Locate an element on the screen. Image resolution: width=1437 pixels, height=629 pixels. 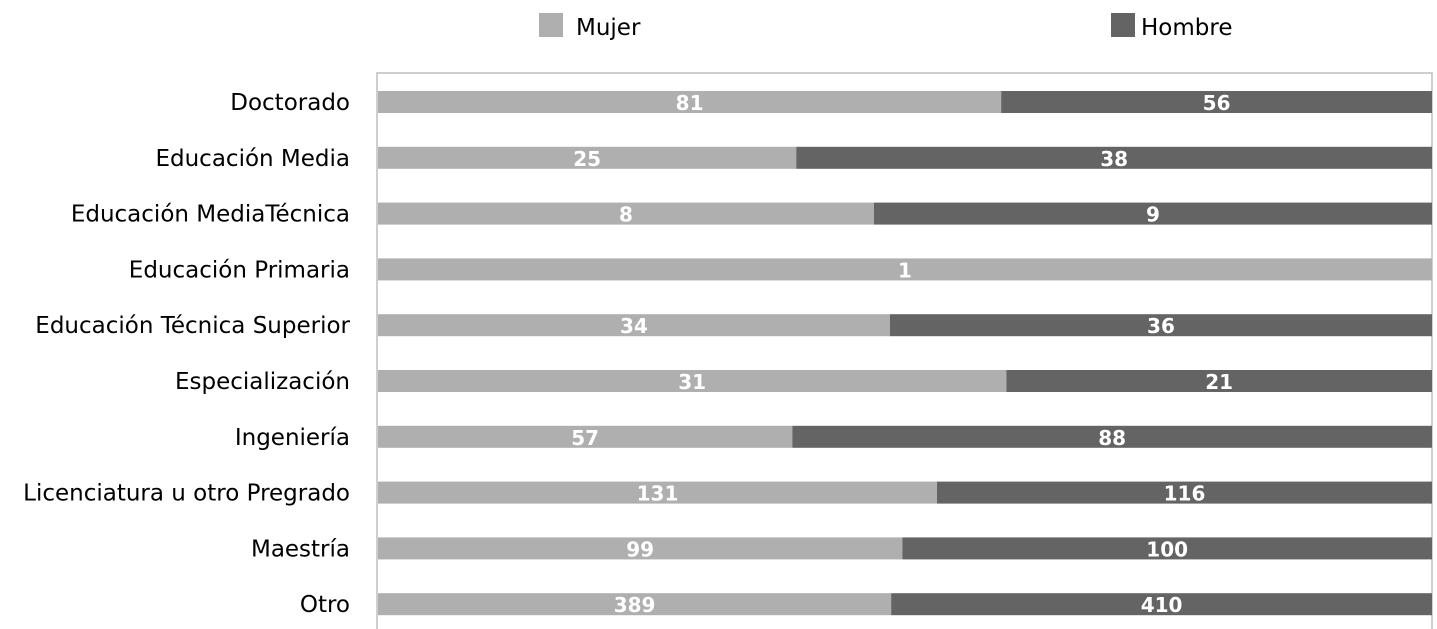
category-label-educacion-mediatecnica: Educación MediaTécnica is located at coordinates (210, 215).